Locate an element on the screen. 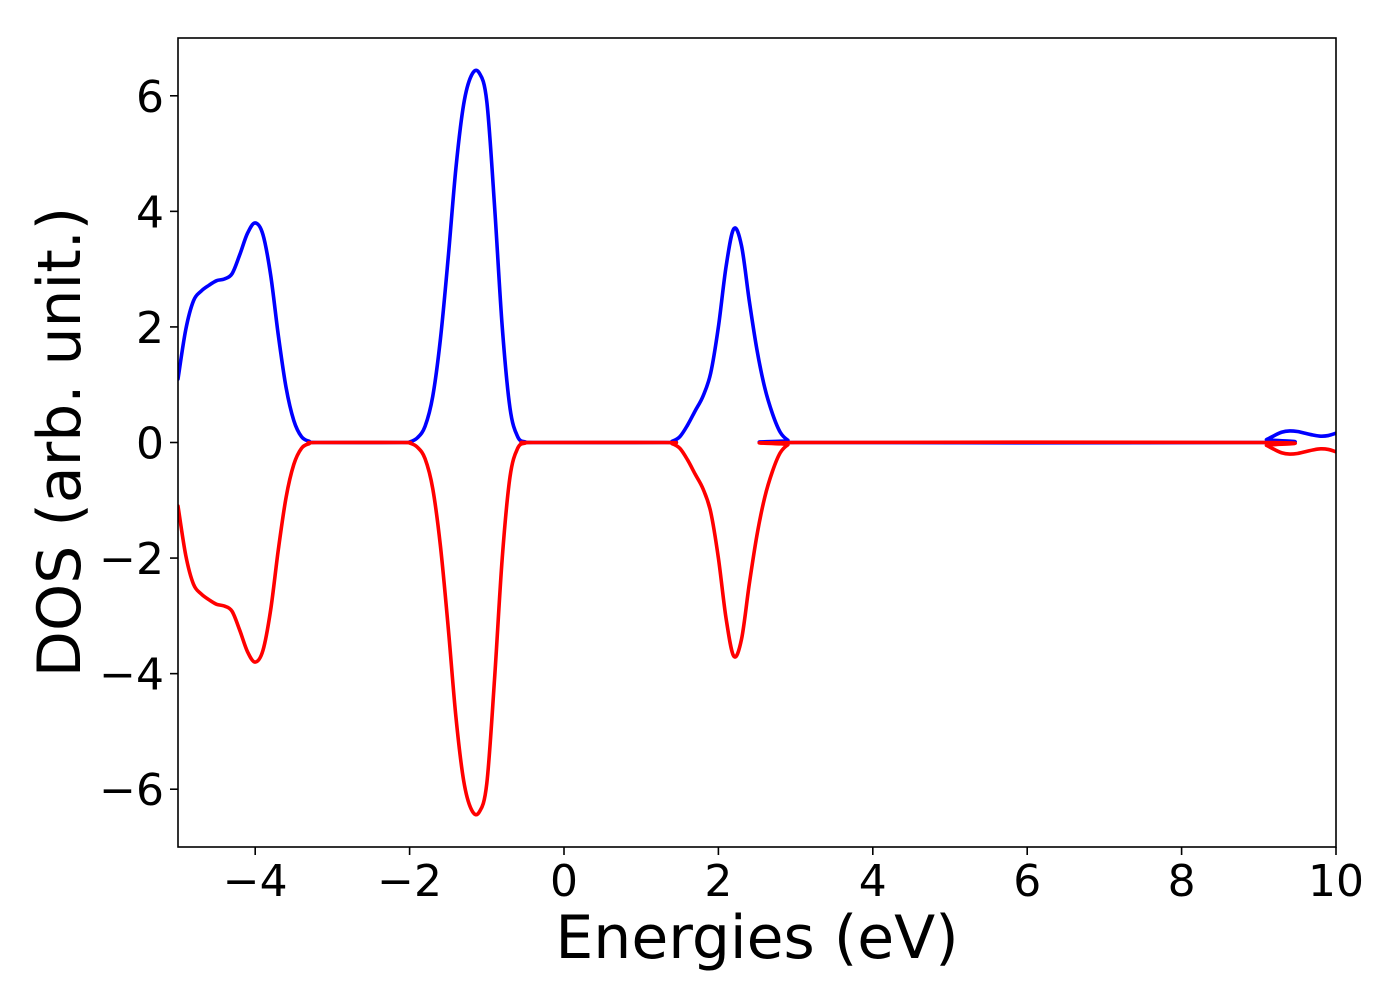 This screenshot has width=1400, height=1000. x-tick-label: −2 is located at coordinates (409, 881).